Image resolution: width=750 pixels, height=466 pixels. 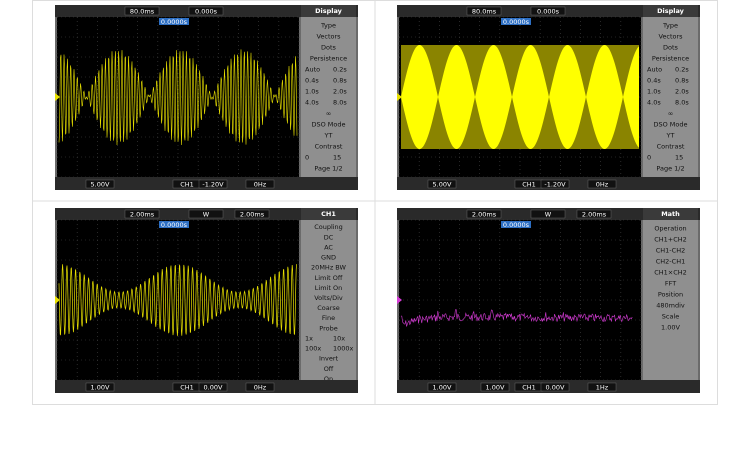 I want to click on menu-item: ∞, so click(x=328, y=114).